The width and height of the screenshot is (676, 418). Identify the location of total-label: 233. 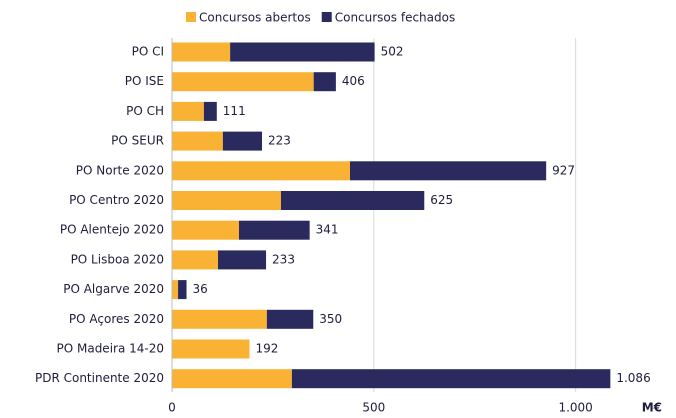
(283, 259).